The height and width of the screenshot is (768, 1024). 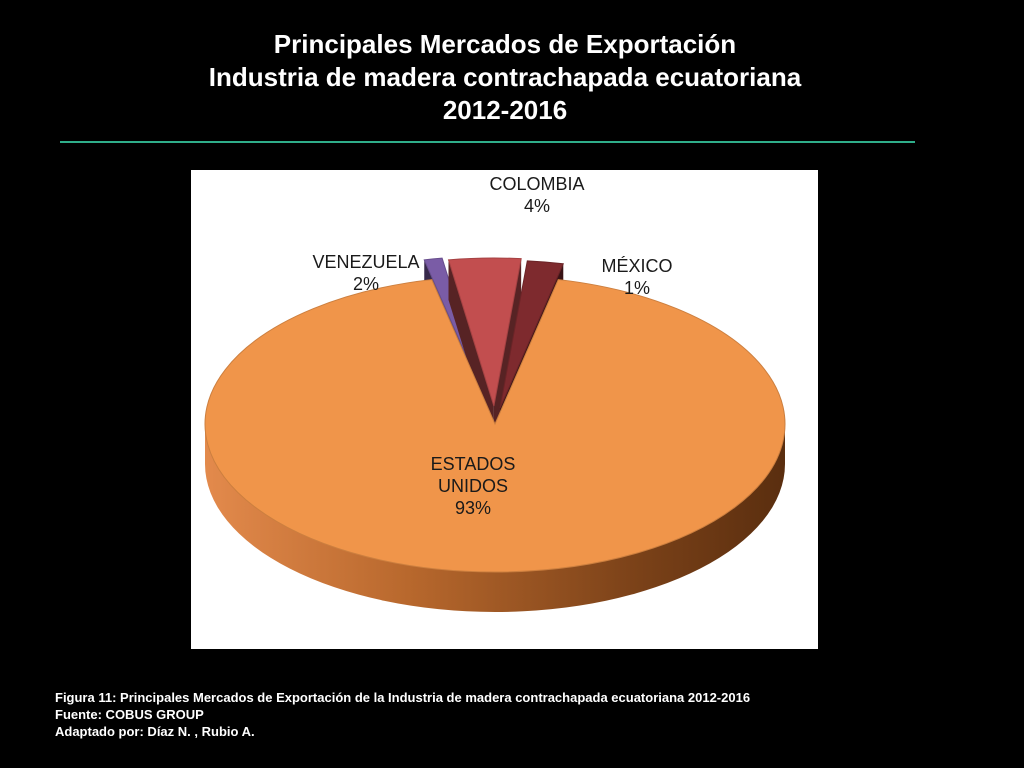 I want to click on data-label-colombia: COLOMBIA 4%, so click(x=536, y=195).